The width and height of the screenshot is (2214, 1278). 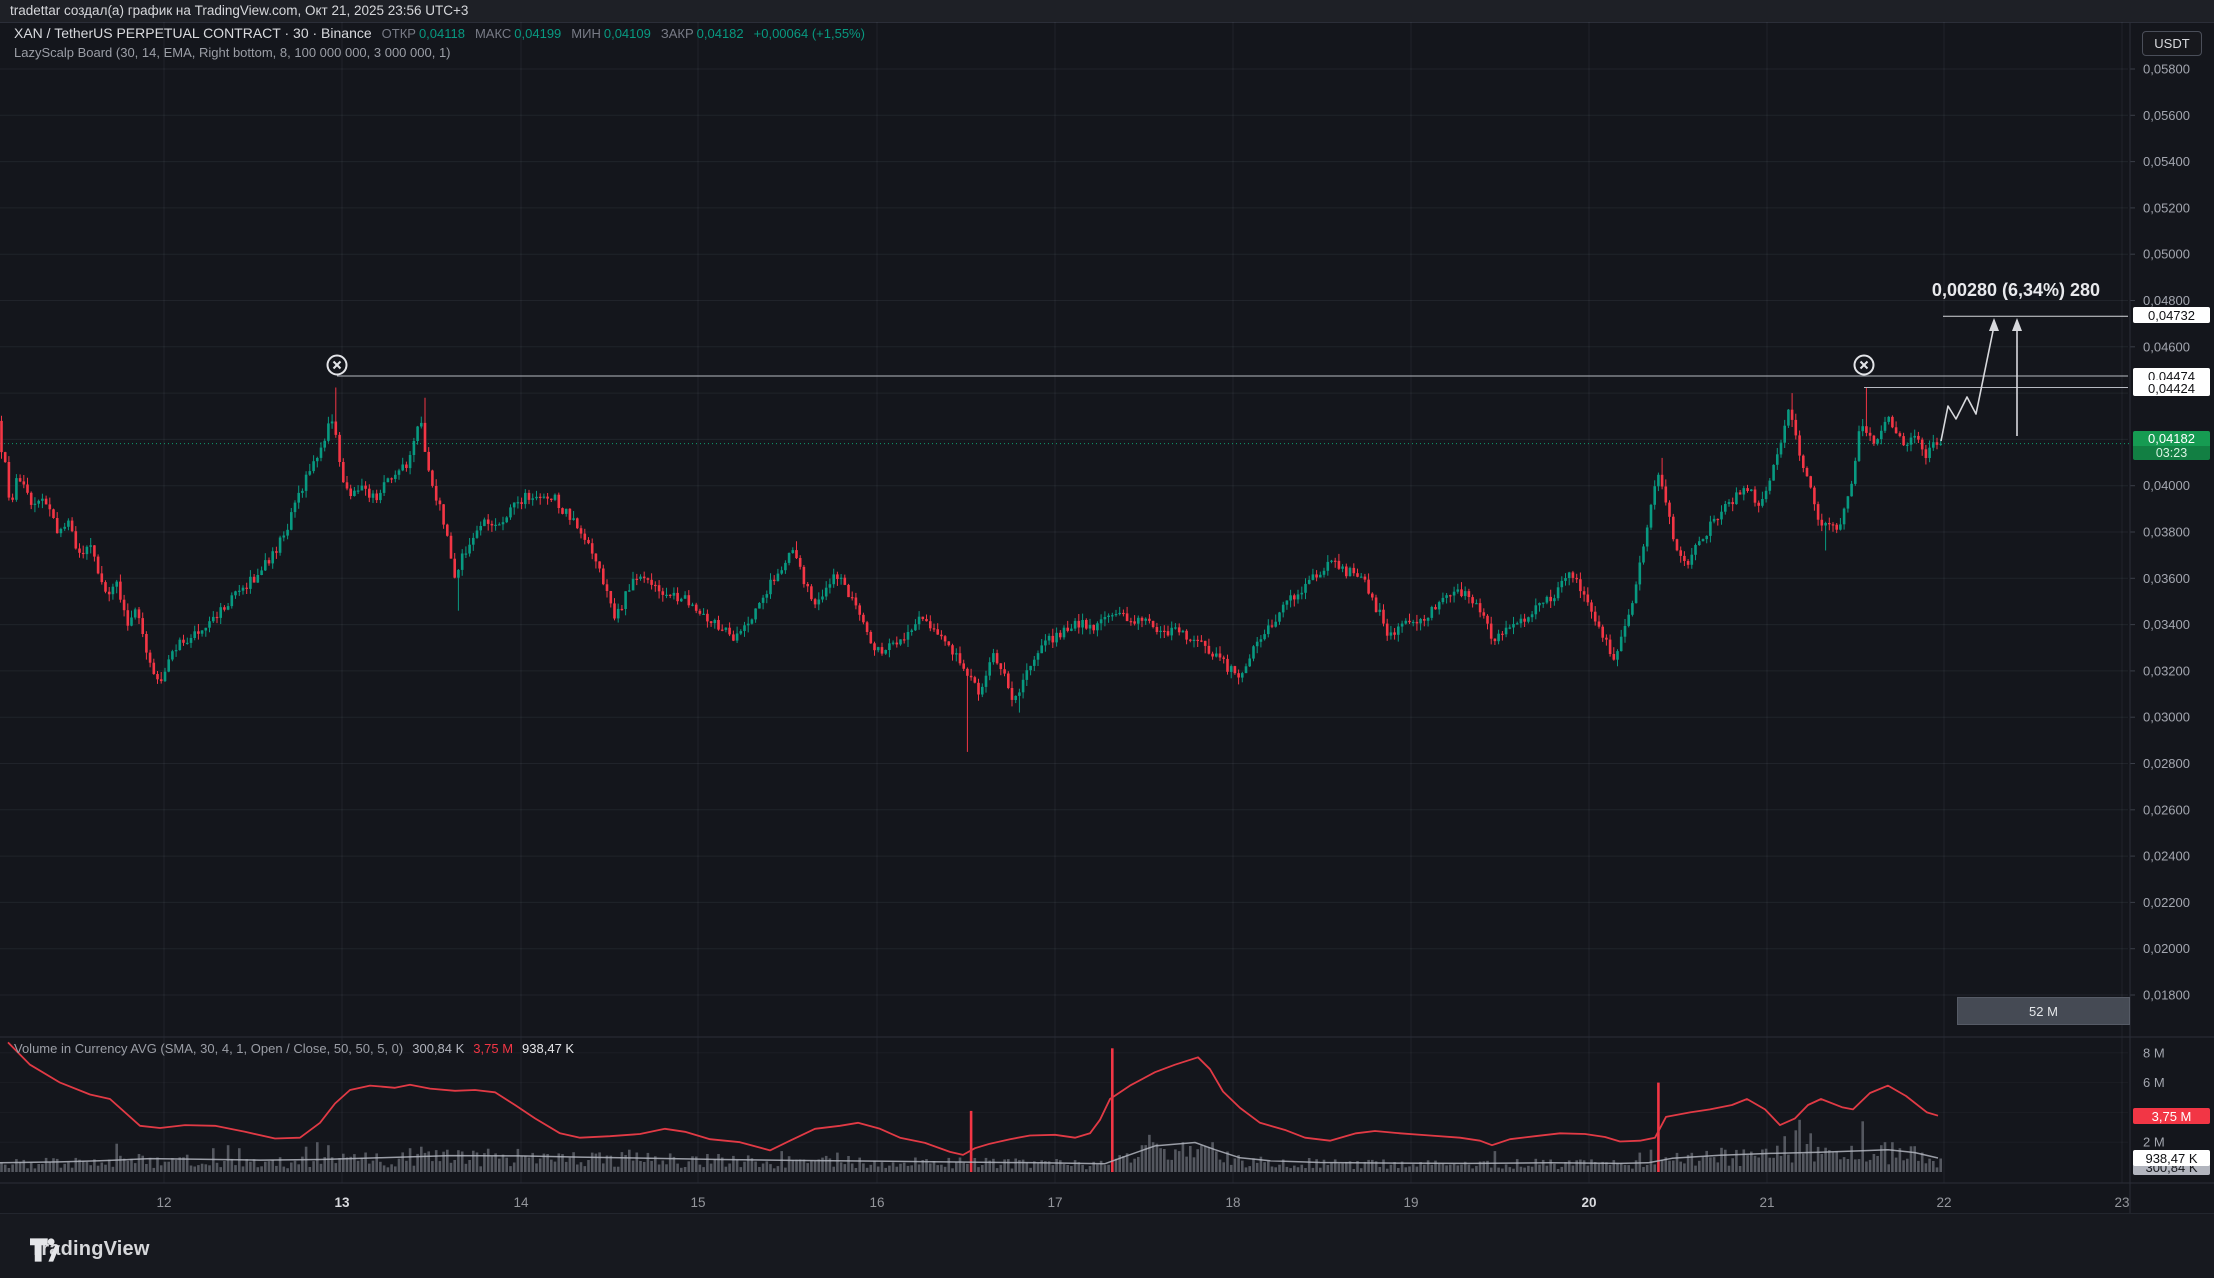 What do you see at coordinates (2166, 485) in the screenshot?
I see `svg-text: 0,04000` at bounding box center [2166, 485].